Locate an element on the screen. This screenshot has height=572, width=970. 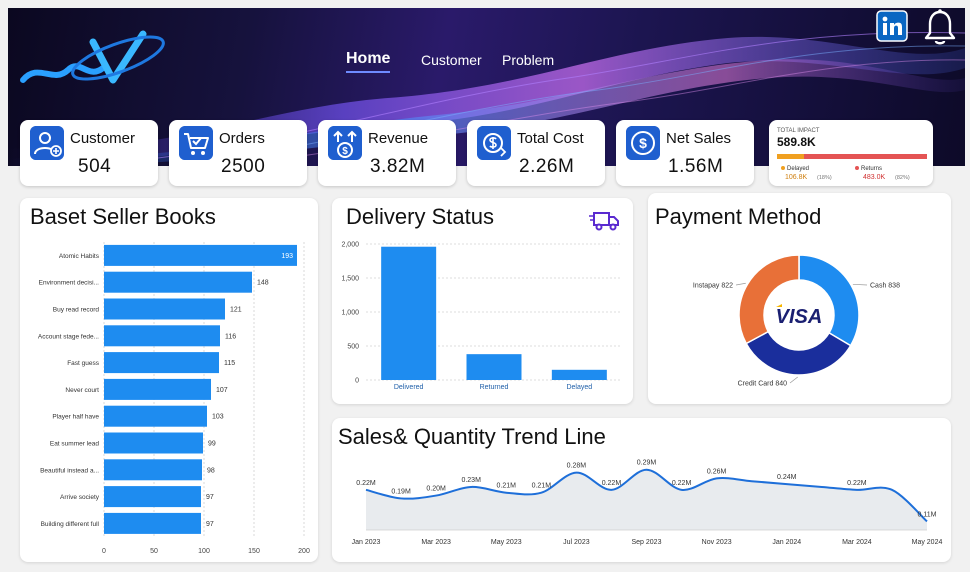
category-label: Player half have is located at coordinates (75, 417).